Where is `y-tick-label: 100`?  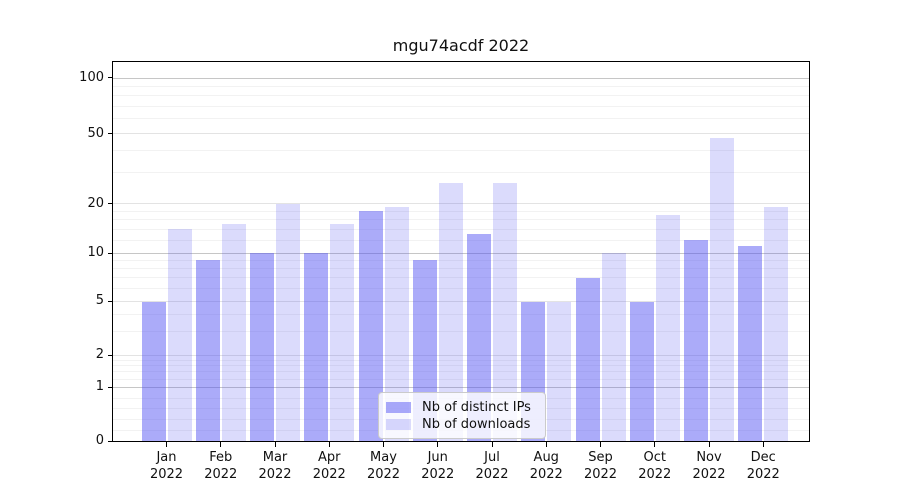
y-tick-label: 100 is located at coordinates (91, 77).